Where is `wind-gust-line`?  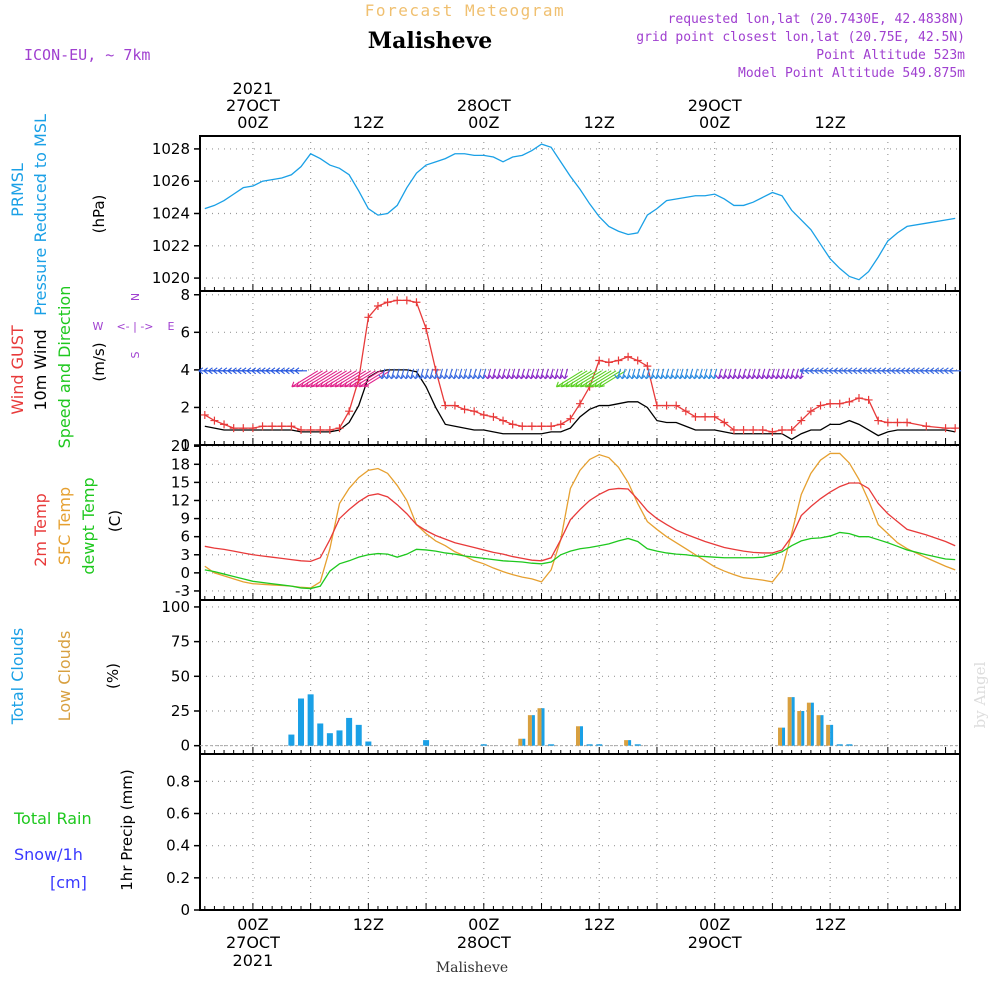
wind-gust-line is located at coordinates (580, 366).